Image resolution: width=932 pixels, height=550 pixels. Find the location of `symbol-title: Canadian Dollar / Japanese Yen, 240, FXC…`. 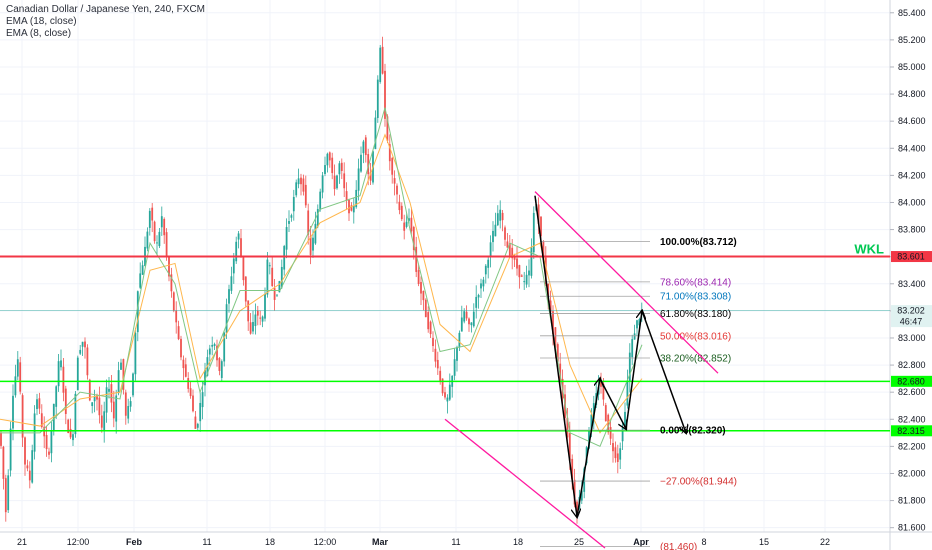

symbol-title: Canadian Dollar / Japanese Yen, 240, FXC… is located at coordinates (106, 9).